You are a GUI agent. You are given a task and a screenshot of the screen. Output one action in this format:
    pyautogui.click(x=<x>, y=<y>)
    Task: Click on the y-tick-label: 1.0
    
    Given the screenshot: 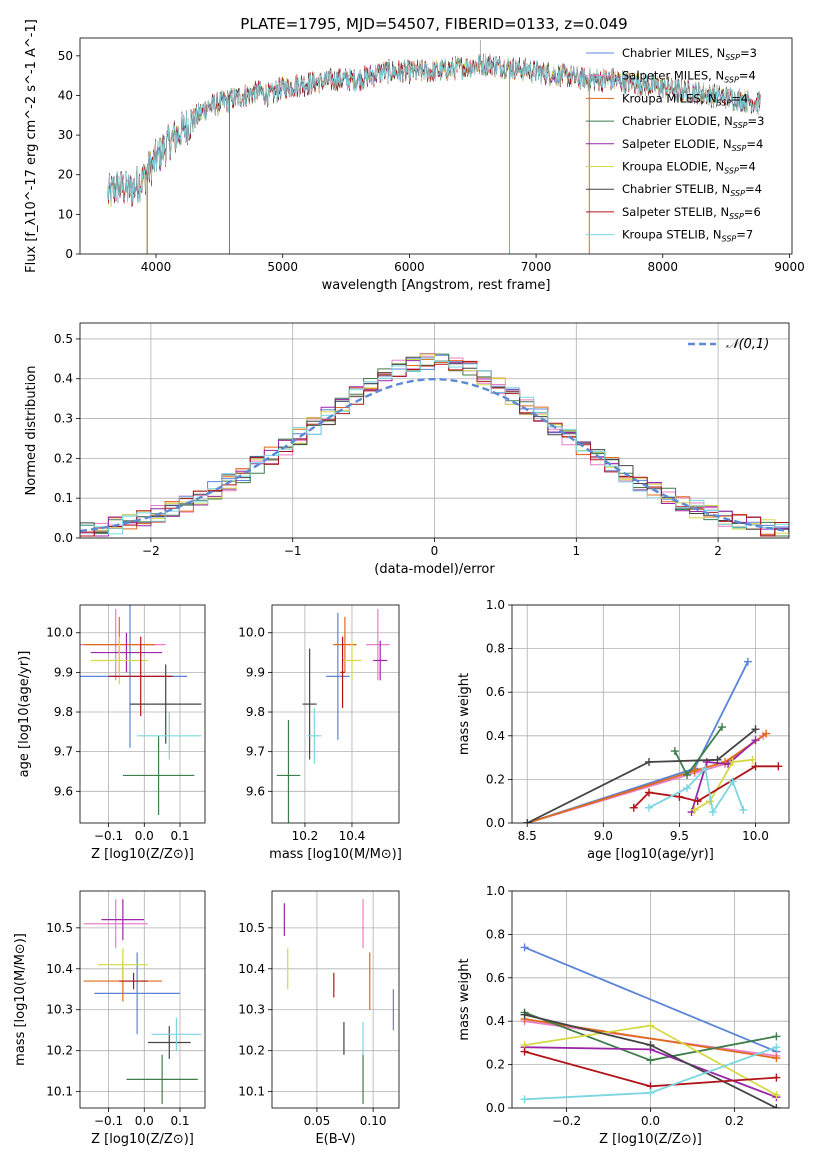 What is the action you would take?
    pyautogui.click(x=495, y=605)
    